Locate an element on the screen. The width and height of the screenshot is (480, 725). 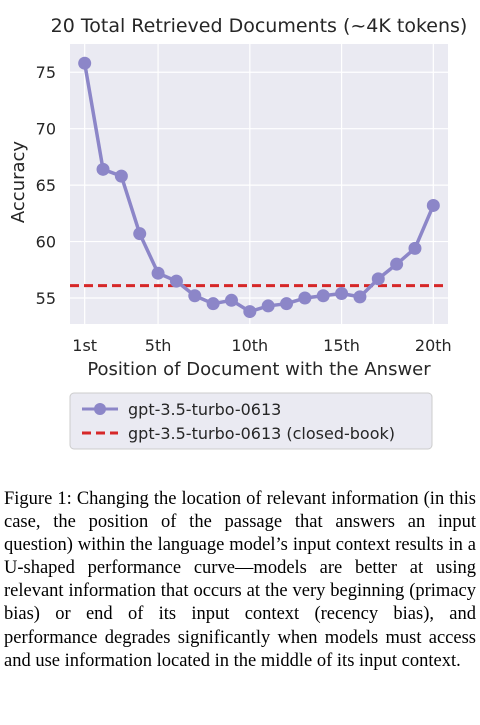
y-tick-label: 55 is located at coordinates (46, 298).